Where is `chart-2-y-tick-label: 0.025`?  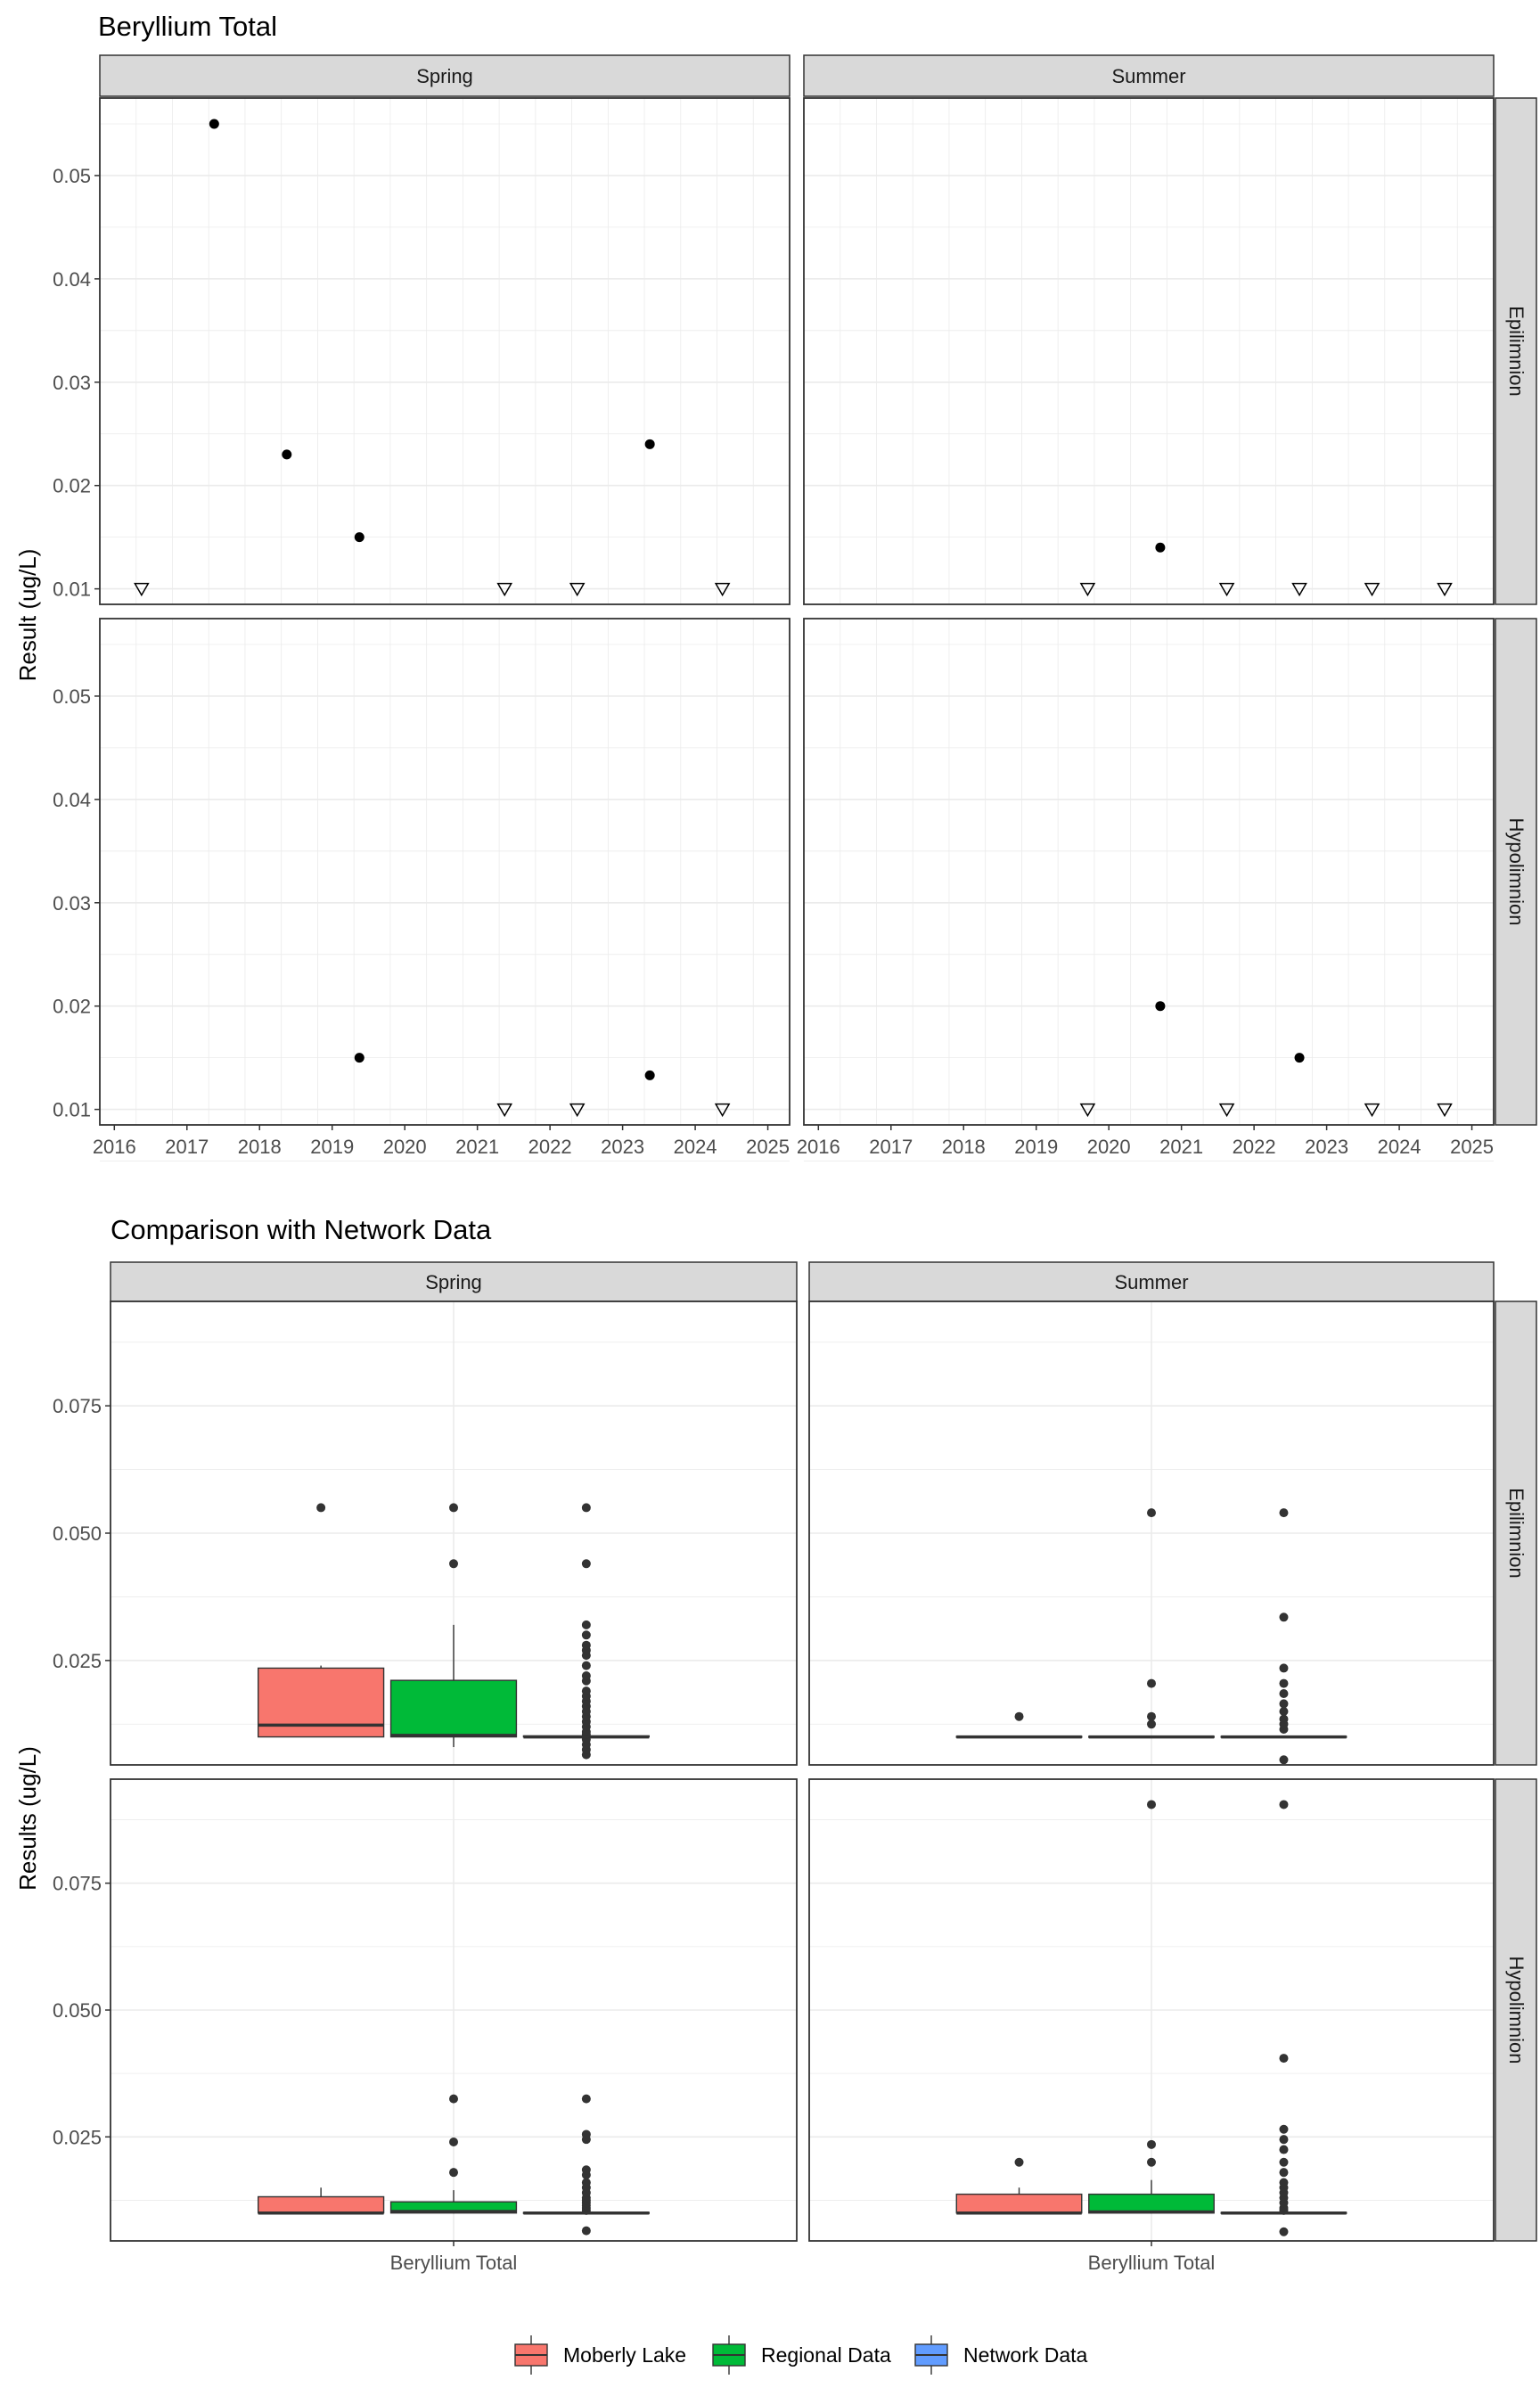
chart-2-y-tick-label: 0.025 is located at coordinates (77, 1661).